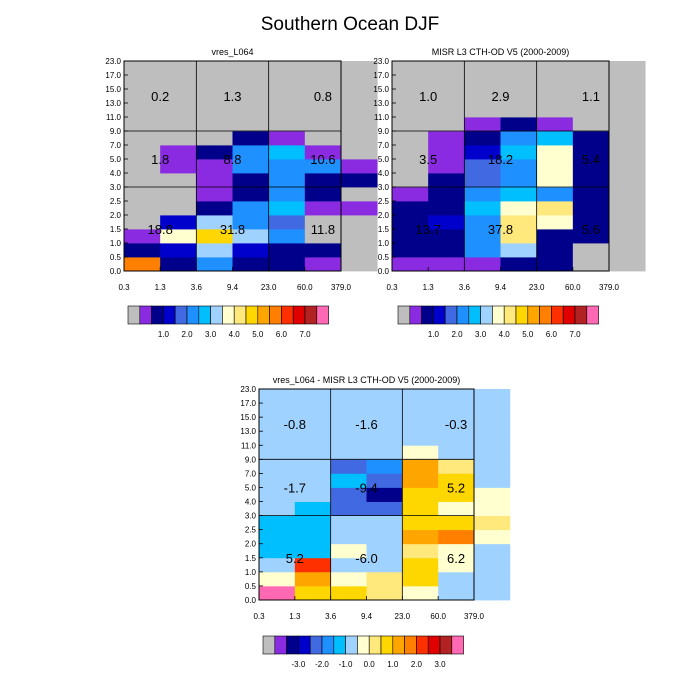  What do you see at coordinates (381, 103) in the screenshot?
I see `y-tick-label: 13.0` at bounding box center [381, 103].